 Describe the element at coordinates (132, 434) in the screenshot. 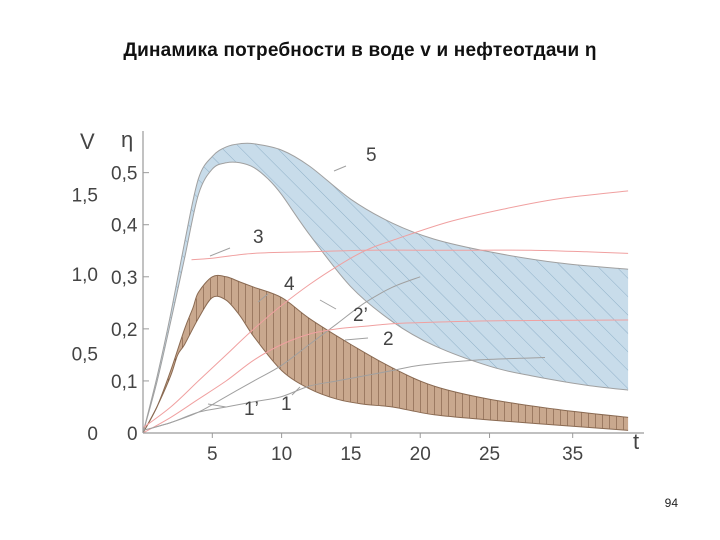

I see `y-right-tick-label: 0` at that location.